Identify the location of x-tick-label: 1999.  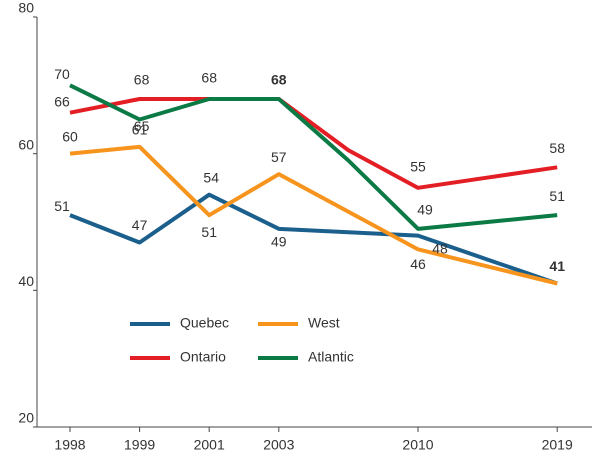
(139, 445).